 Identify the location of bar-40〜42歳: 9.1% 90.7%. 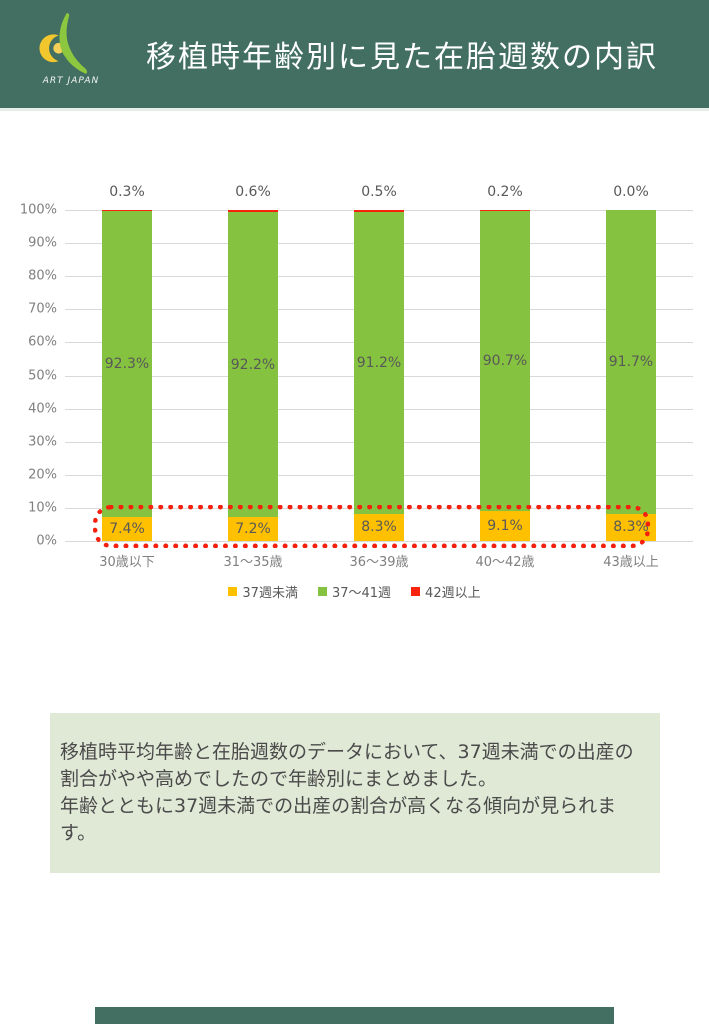
(505, 375).